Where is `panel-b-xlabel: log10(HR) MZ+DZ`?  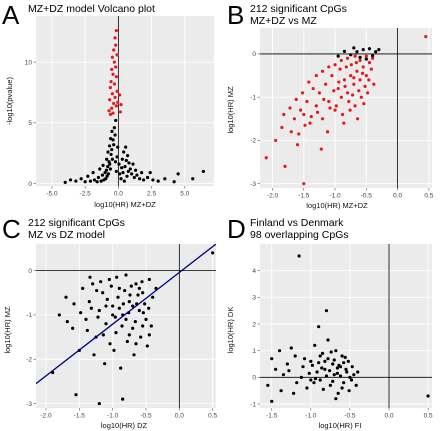 panel-b-xlabel: log10(HR) MZ+DZ is located at coordinates (337, 205).